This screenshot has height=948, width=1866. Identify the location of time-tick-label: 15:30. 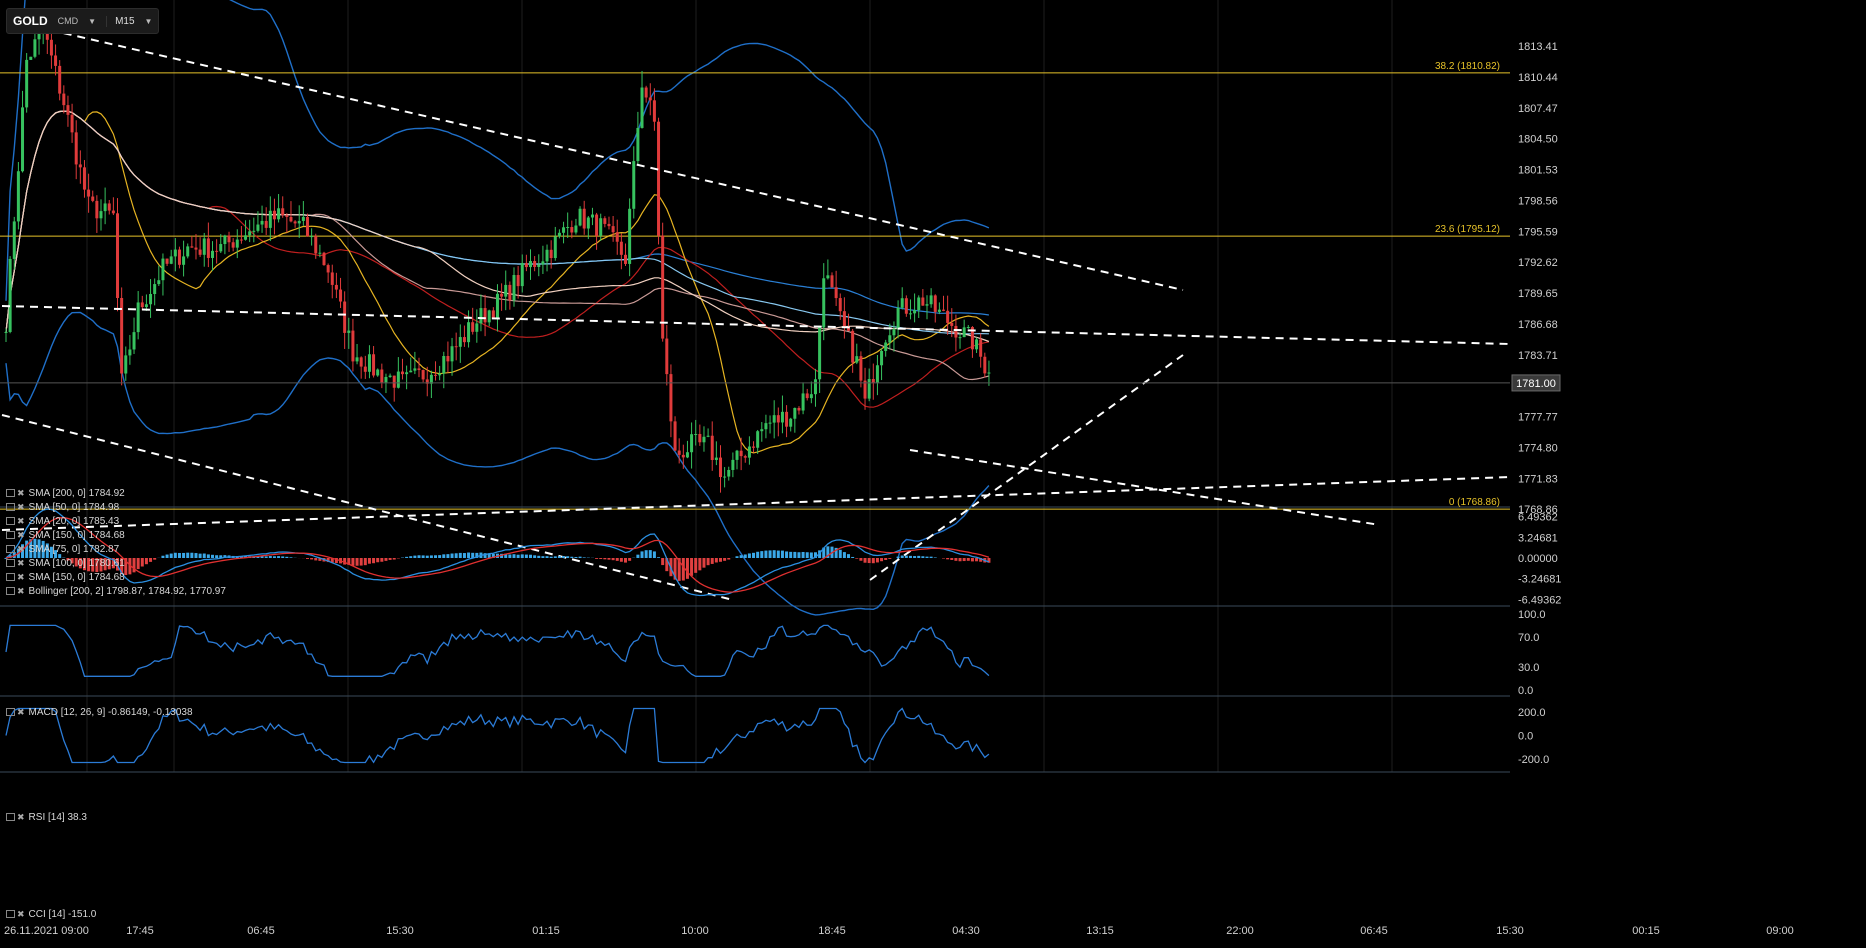
(400, 931).